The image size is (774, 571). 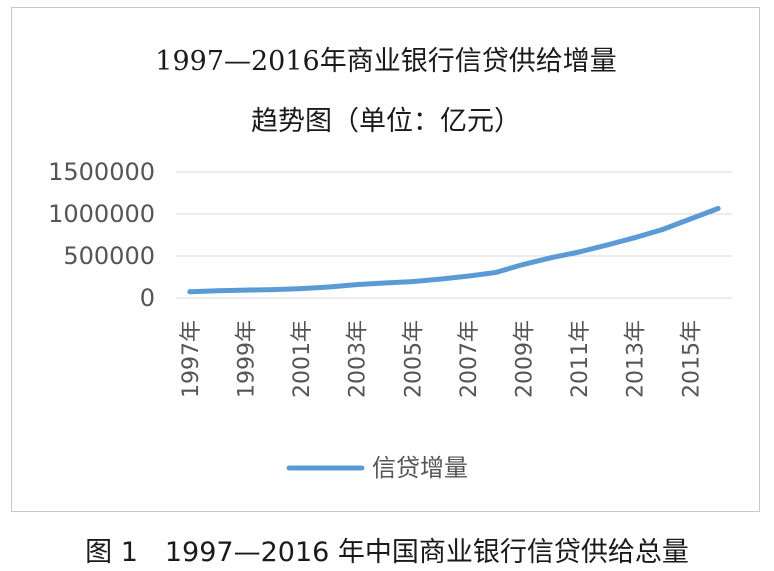 I want to click on chart-title-line-1: 1997—2016年商业银行信贷供给增量, so click(x=385, y=61).